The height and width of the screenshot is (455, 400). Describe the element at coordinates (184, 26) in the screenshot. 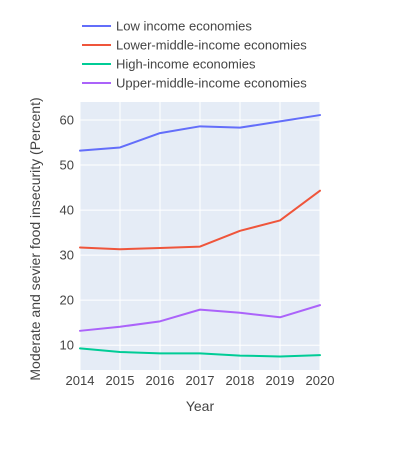

I see `legend-label: Low income economies` at that location.